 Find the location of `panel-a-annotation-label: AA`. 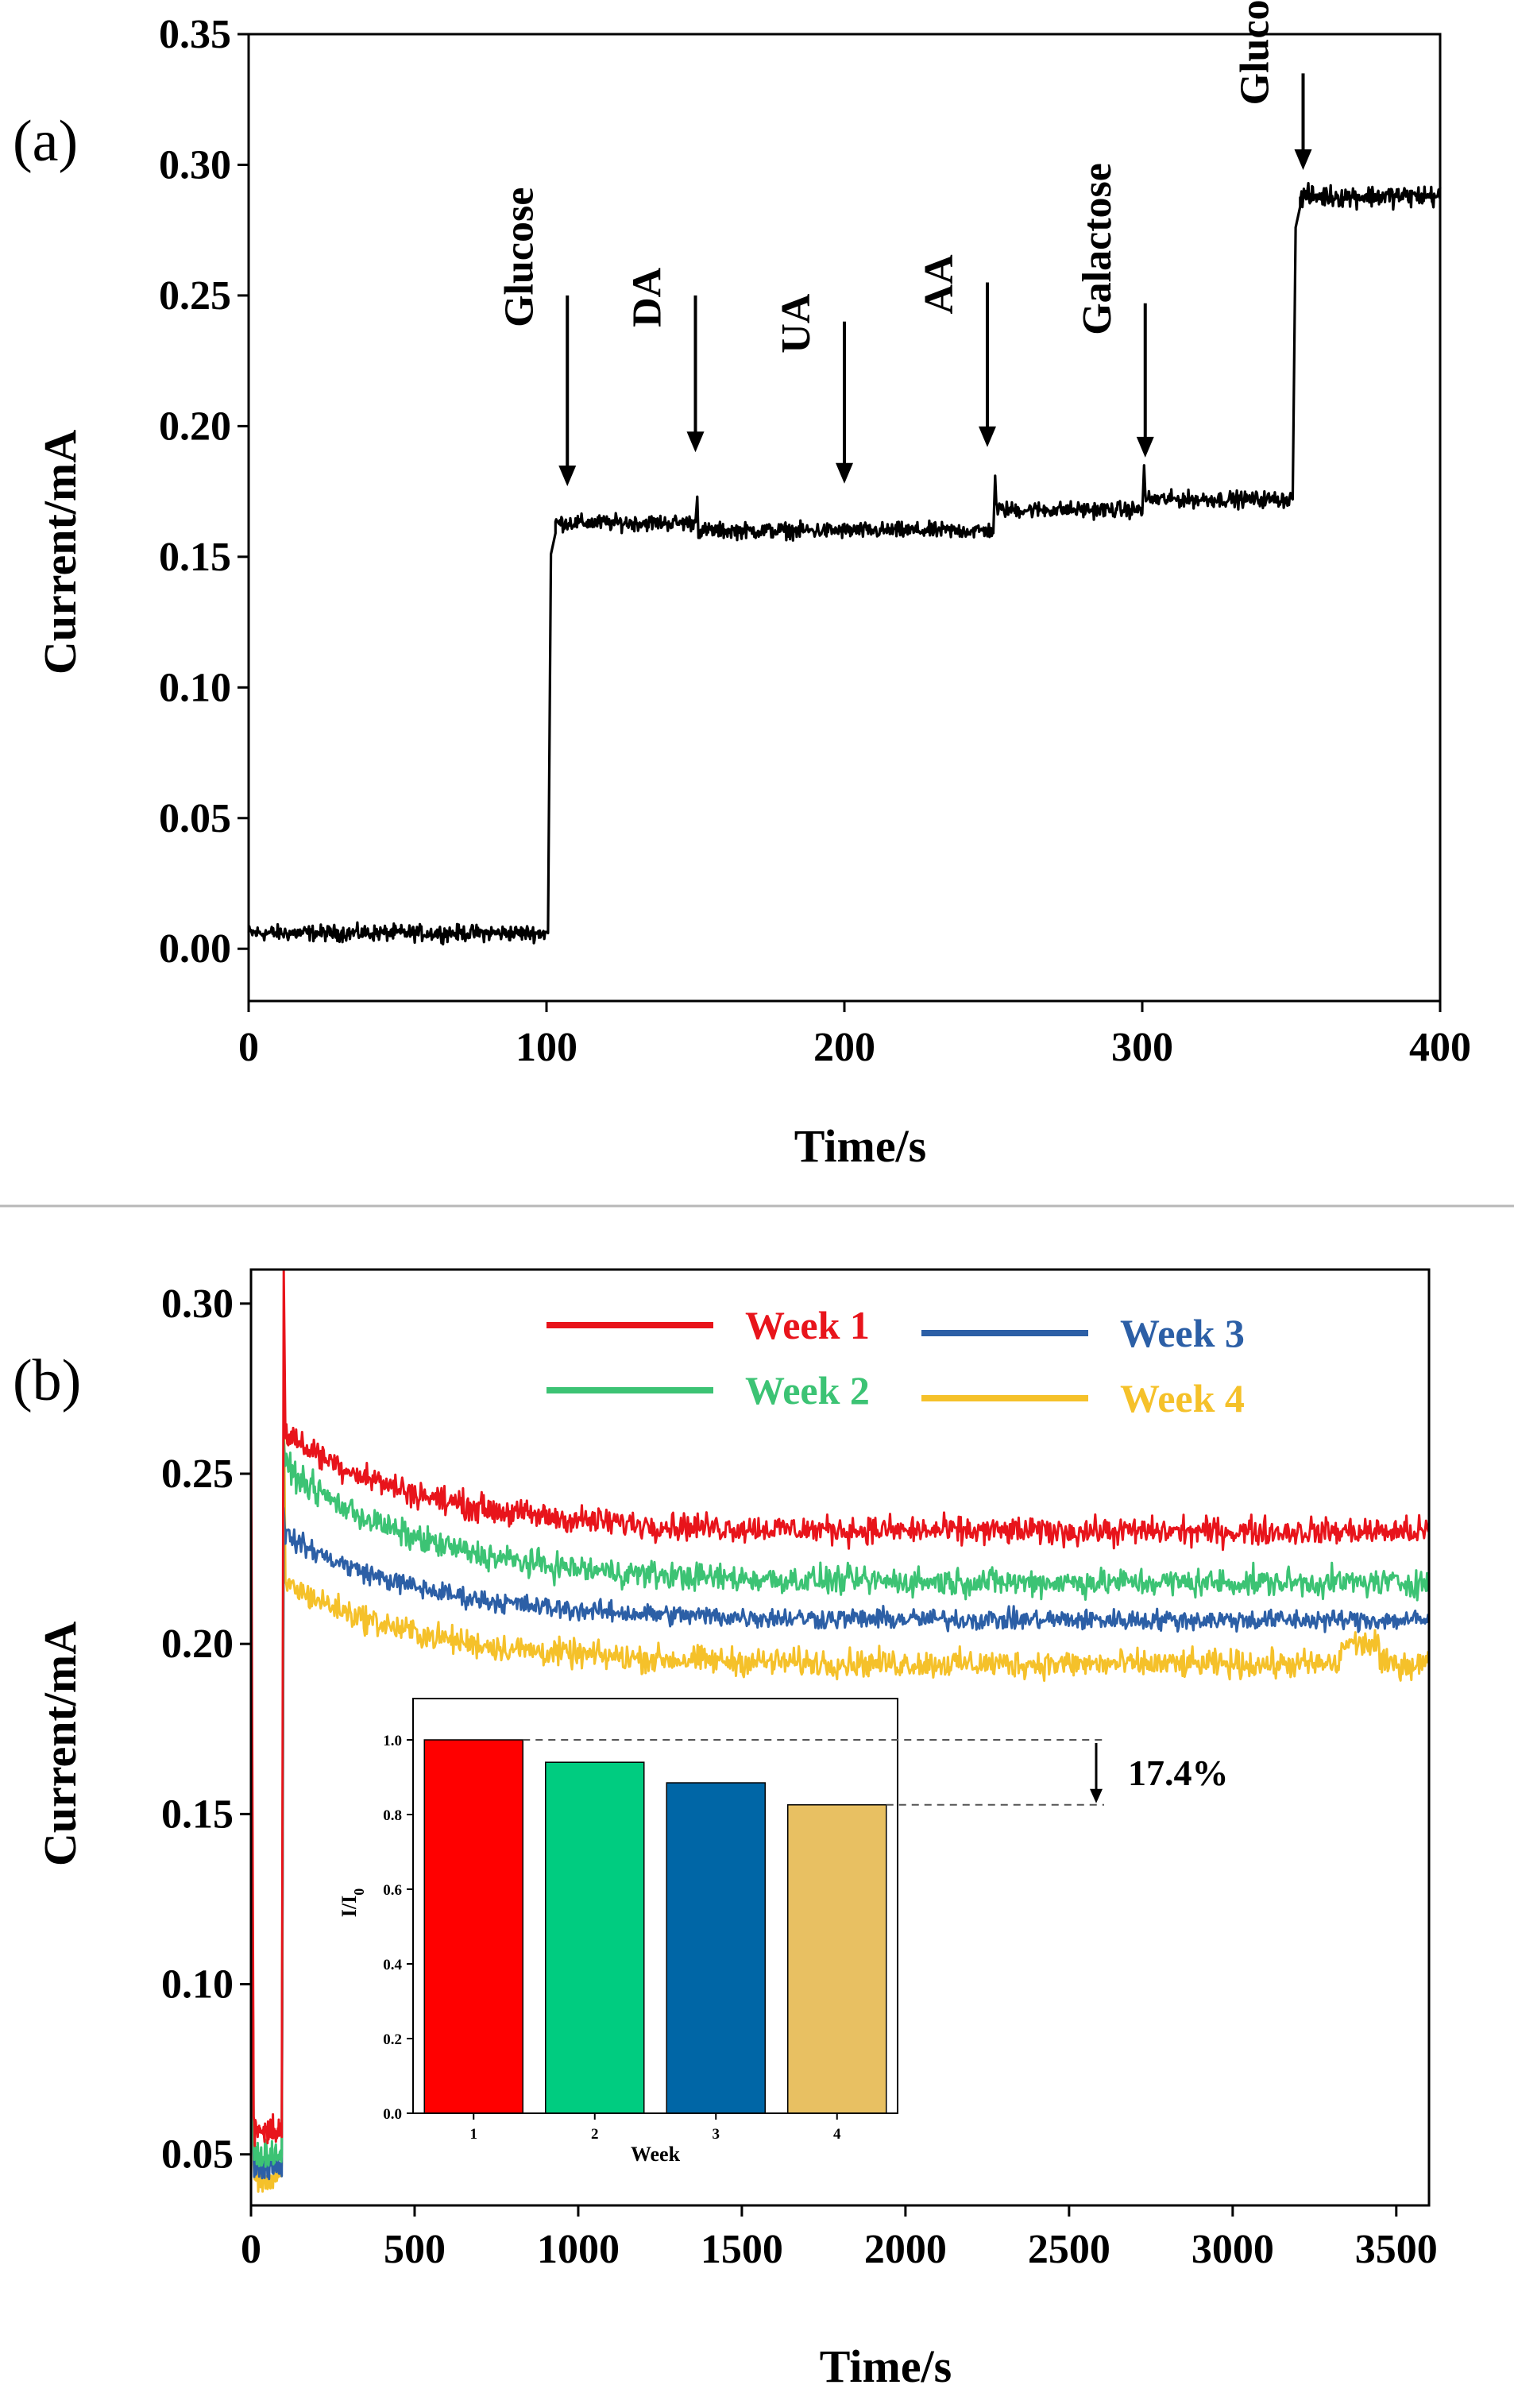

panel-a-annotation-label: AA is located at coordinates (939, 284).